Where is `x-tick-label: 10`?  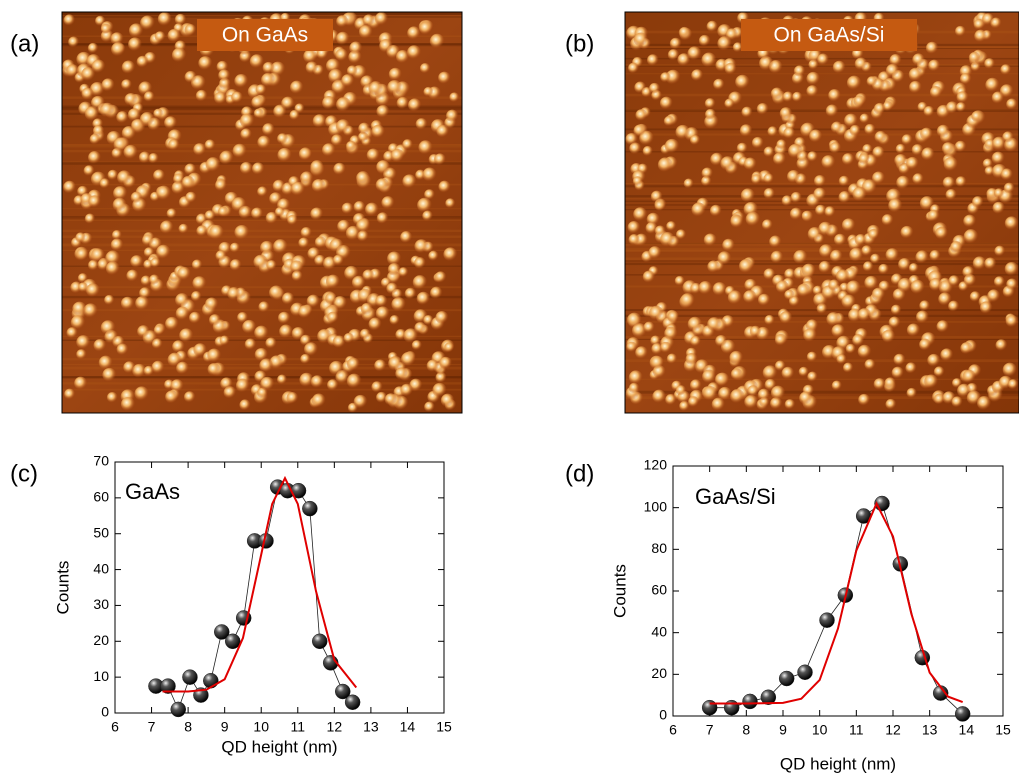
x-tick-label: 10 is located at coordinates (261, 727).